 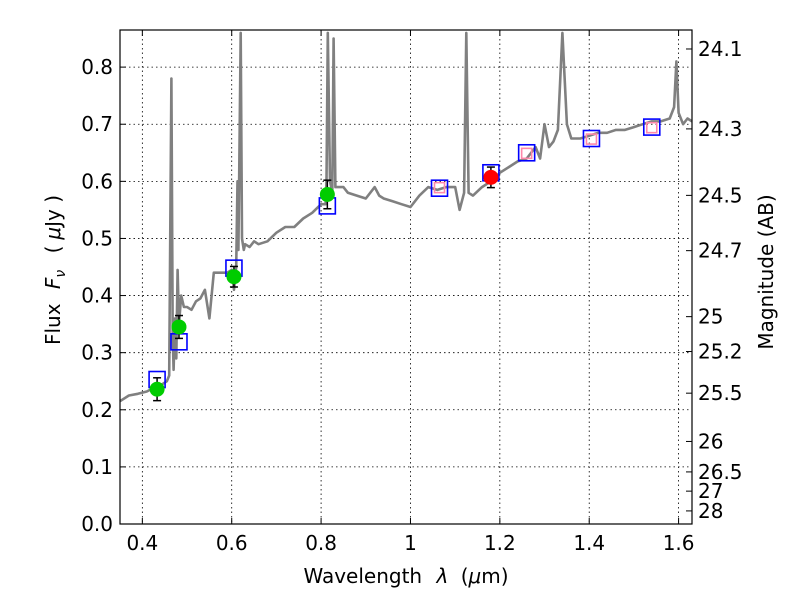 What do you see at coordinates (720, 129) in the screenshot?
I see `y2-tick-label: 24.3` at bounding box center [720, 129].